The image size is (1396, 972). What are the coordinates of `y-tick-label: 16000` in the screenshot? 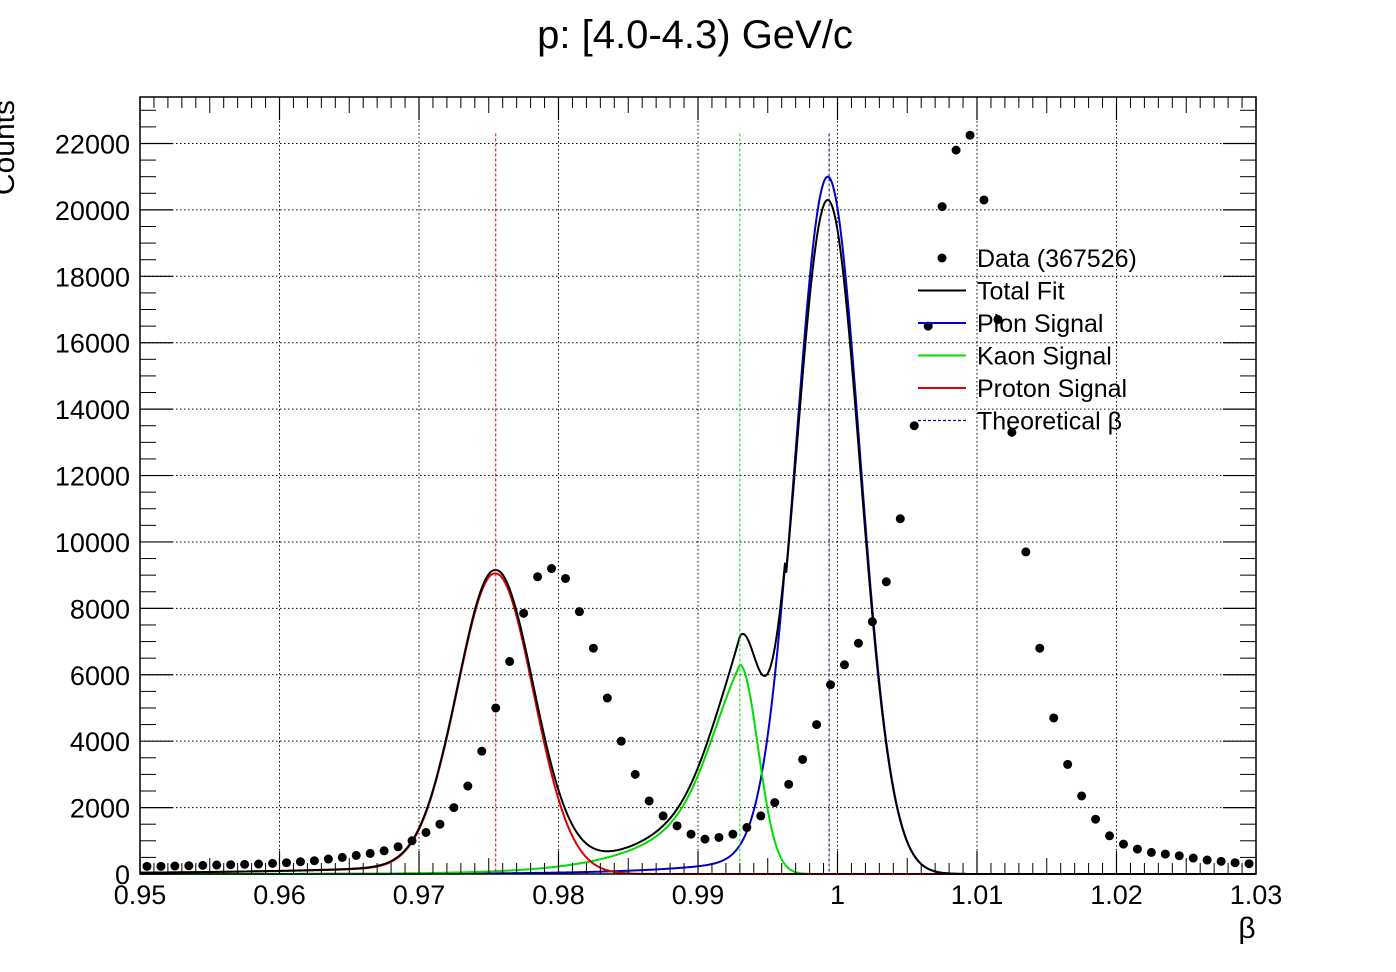 It's located at (92, 344).